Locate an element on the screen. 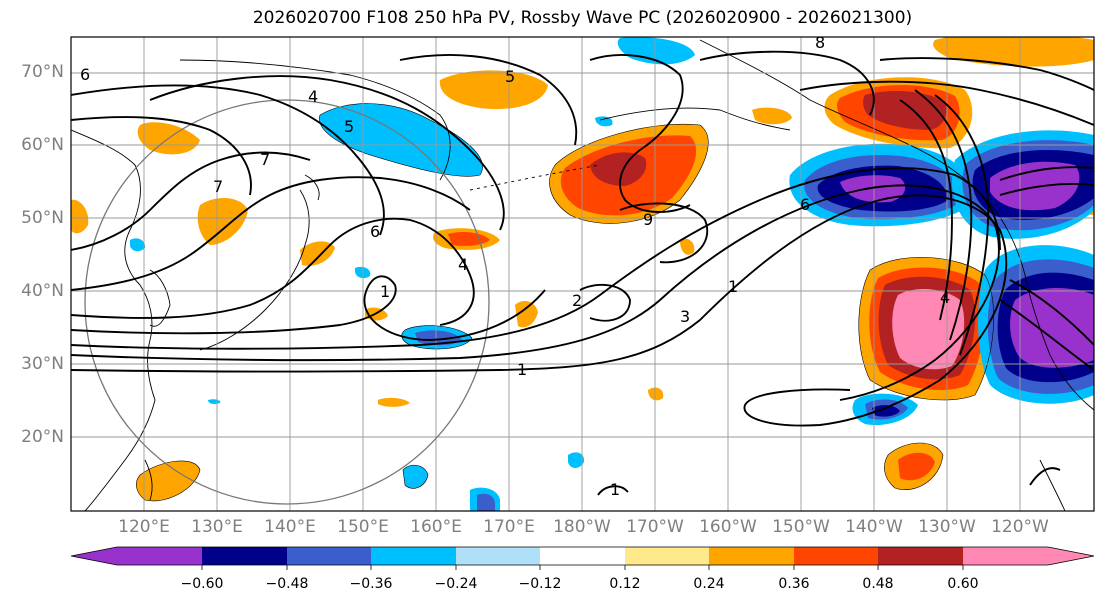 Image resolution: width=1105 pixels, height=604 pixels. contour-label: 9 is located at coordinates (648, 219).